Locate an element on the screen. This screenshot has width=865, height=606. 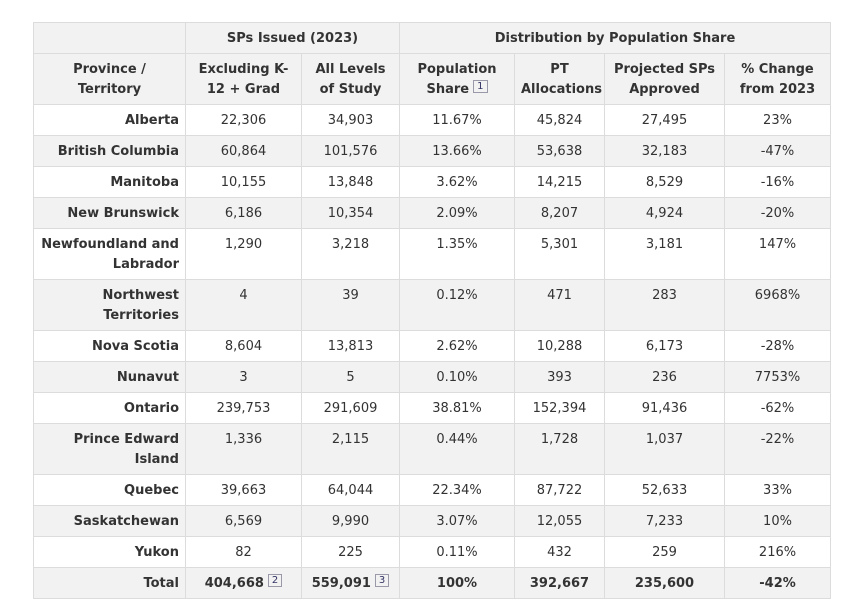
table-cell: 1,336 is located at coordinates (243, 449).